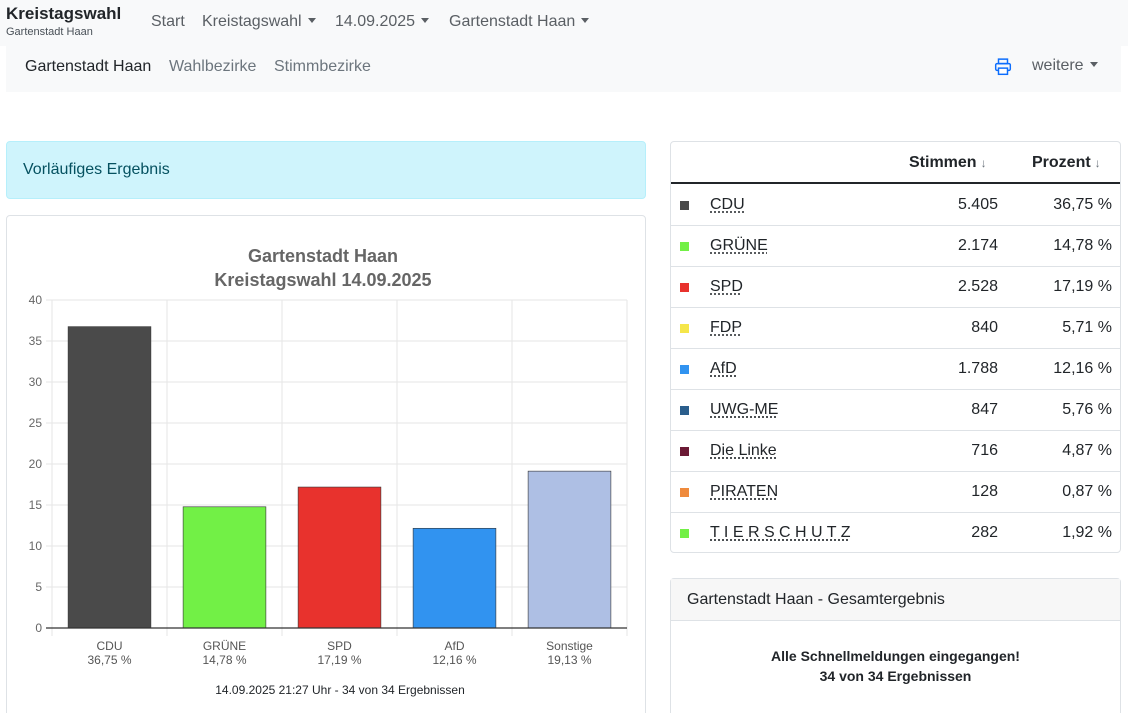  I want to click on brand-title: Kreistagswahl, so click(64, 13).